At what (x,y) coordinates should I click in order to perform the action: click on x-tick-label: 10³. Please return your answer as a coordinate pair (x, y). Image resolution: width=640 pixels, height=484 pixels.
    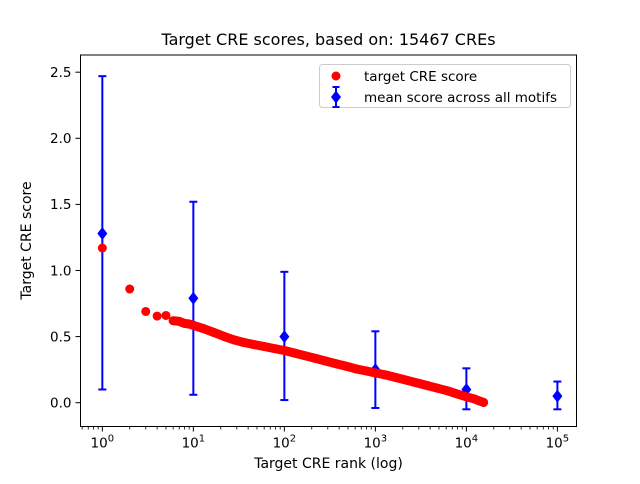
    Looking at the image, I should click on (376, 443).